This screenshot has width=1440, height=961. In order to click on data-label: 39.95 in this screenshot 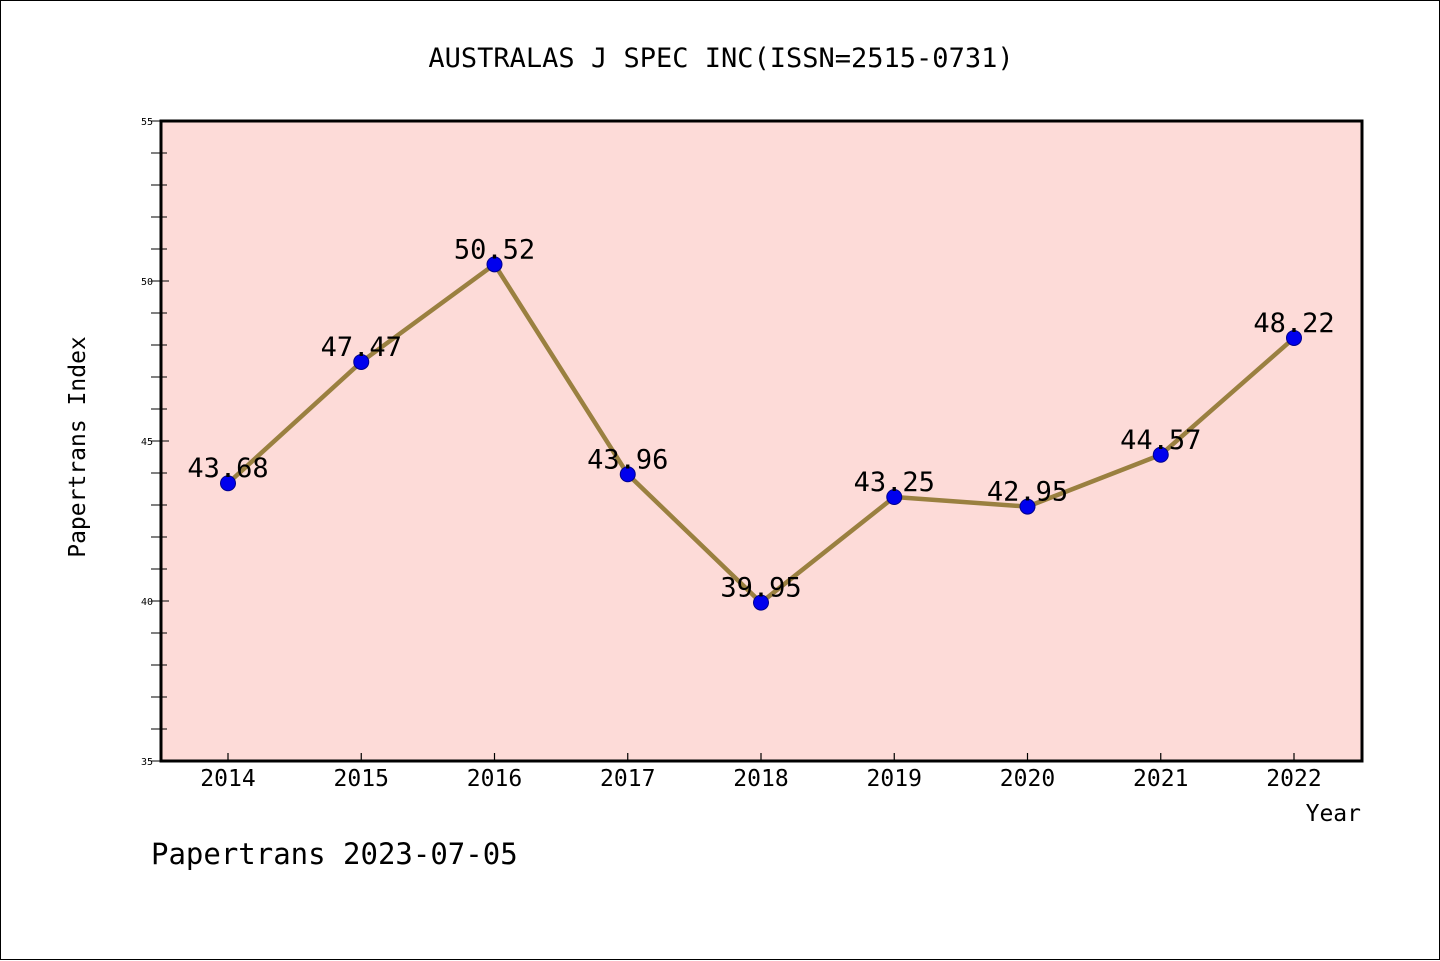, I will do `click(760, 588)`.